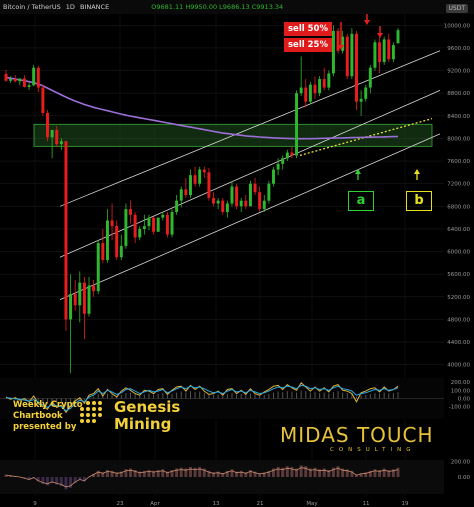 The height and width of the screenshot is (507, 474). I want to click on genesis-mining-text: Genesis Mining, so click(147, 416).